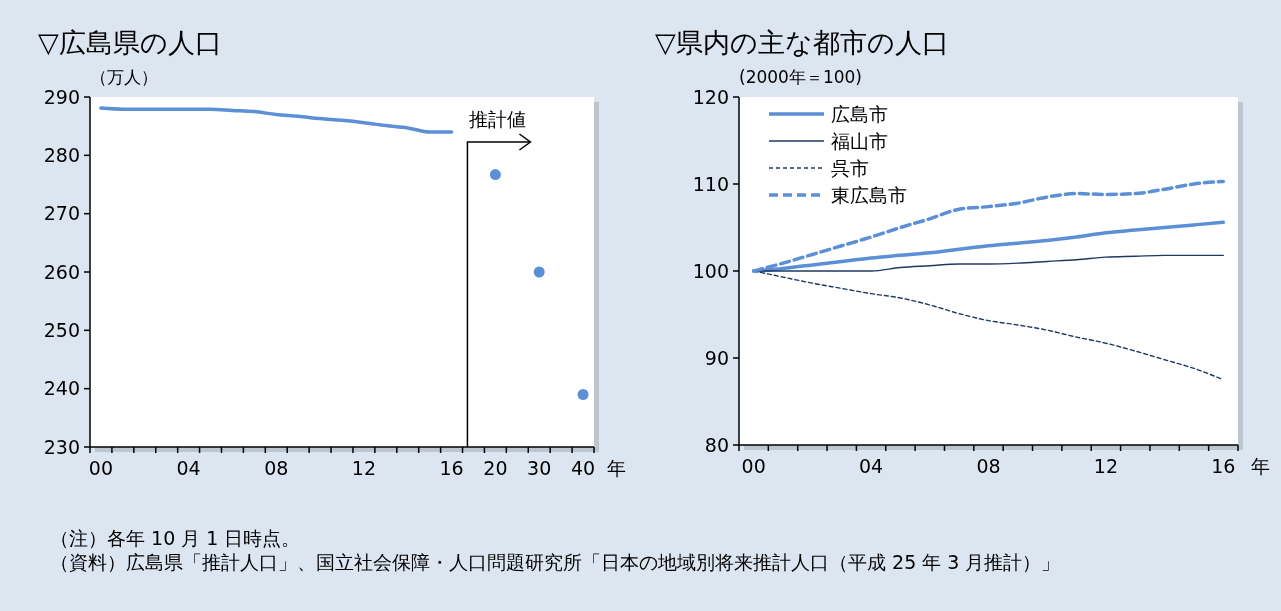  Describe the element at coordinates (124, 77) in the screenshot. I see `y-axis-title: （万人）` at that location.